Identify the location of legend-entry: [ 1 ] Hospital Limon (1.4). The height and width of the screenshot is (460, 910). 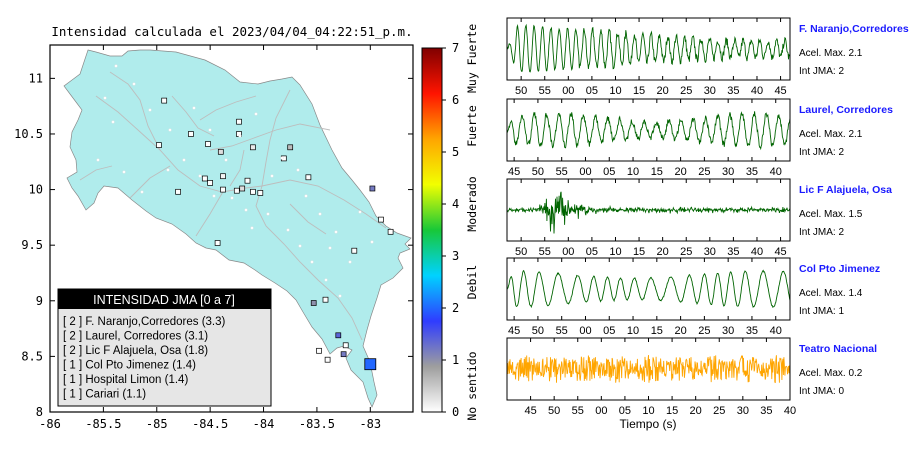
(125, 380).